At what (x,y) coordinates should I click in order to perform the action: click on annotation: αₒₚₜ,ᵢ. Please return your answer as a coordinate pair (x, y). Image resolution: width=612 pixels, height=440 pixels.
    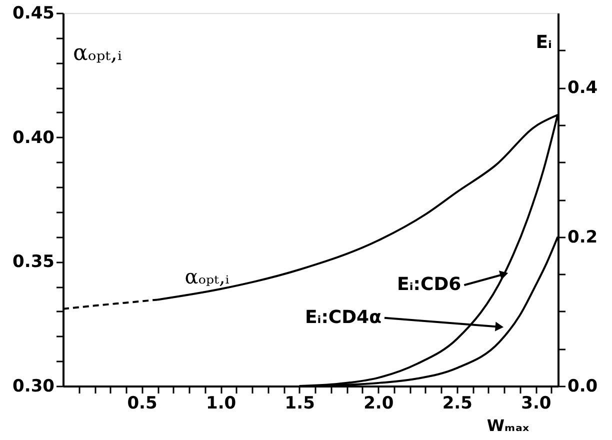
    Looking at the image, I should click on (207, 276).